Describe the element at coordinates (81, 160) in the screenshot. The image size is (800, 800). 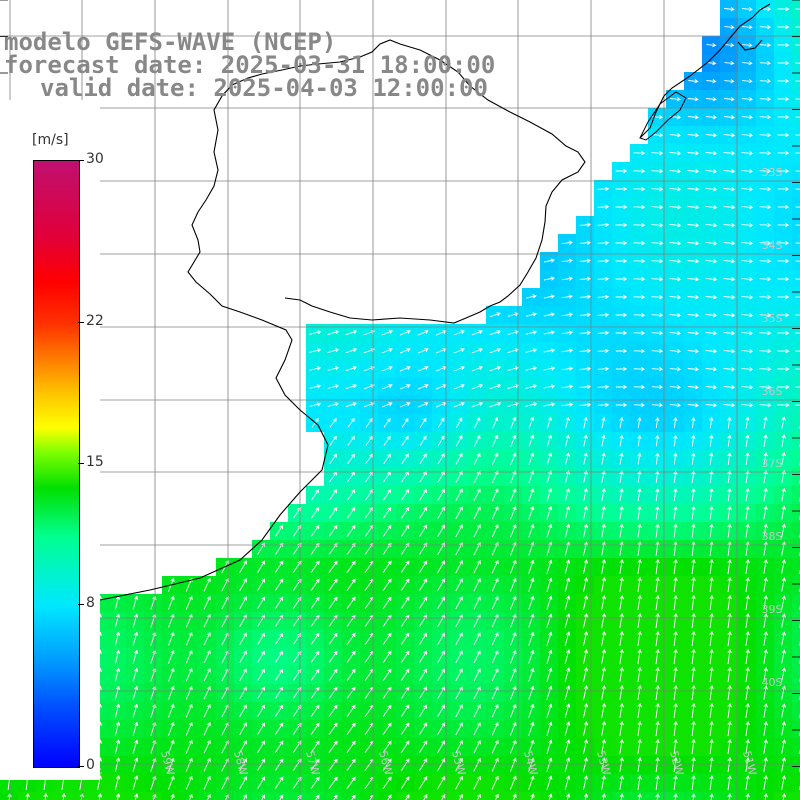
I see `colorbar-tick-mark` at that location.